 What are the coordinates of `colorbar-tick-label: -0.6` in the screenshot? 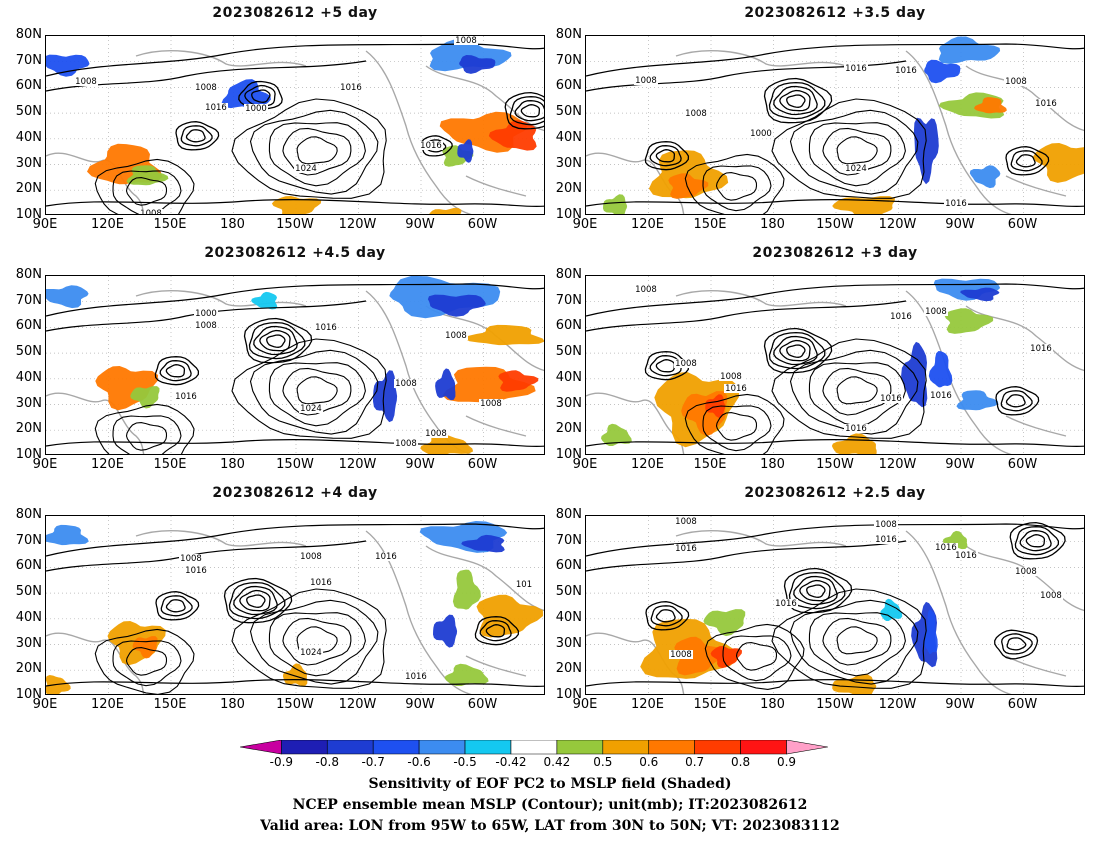 It's located at (419, 762).